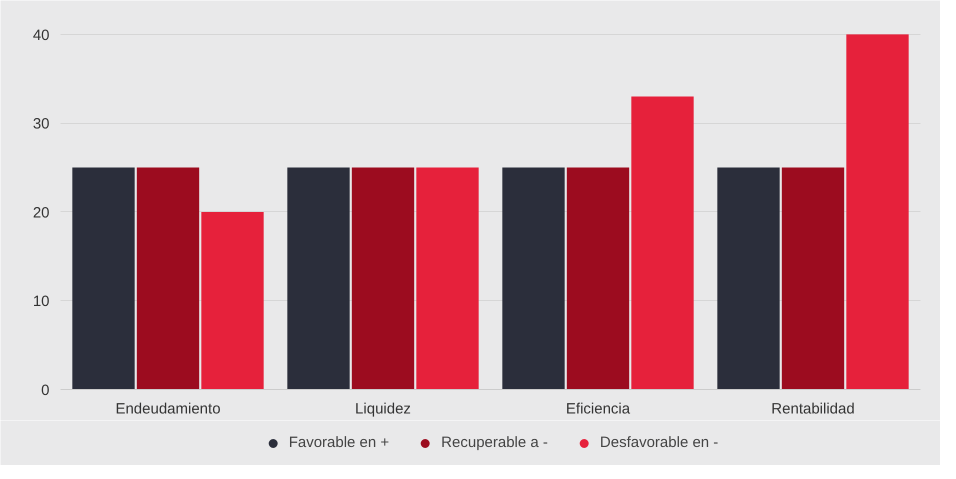  I want to click on x-tick-label: Eficiencia, so click(598, 409).